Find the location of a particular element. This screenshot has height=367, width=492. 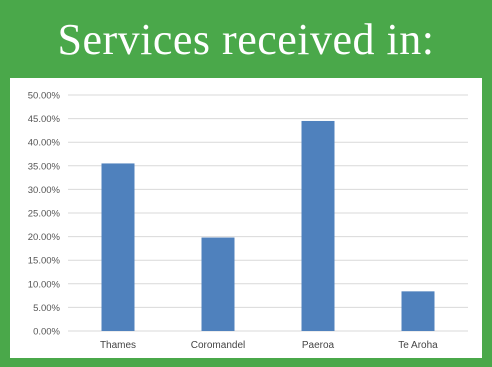

y-tick-label: 50.00% is located at coordinates (44, 96).